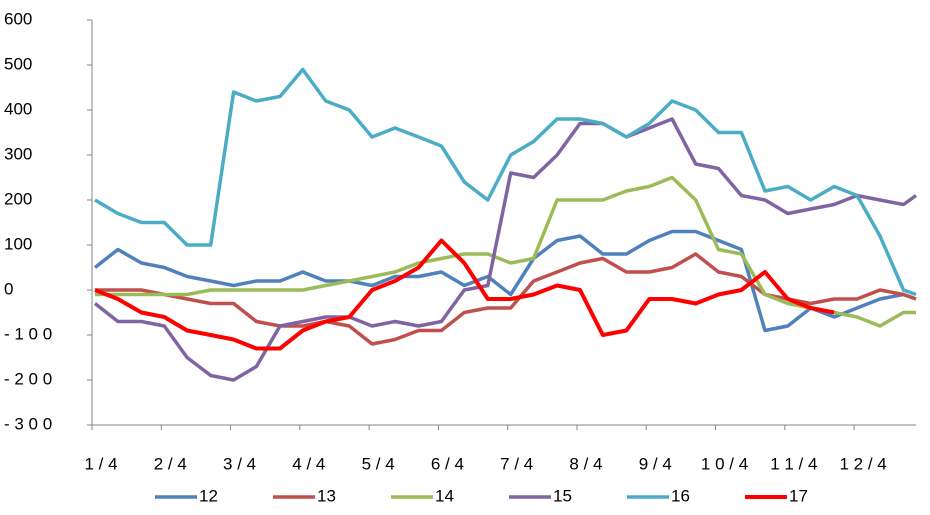 This screenshot has width=930, height=515. I want to click on y-tick-label: 600, so click(18, 18).